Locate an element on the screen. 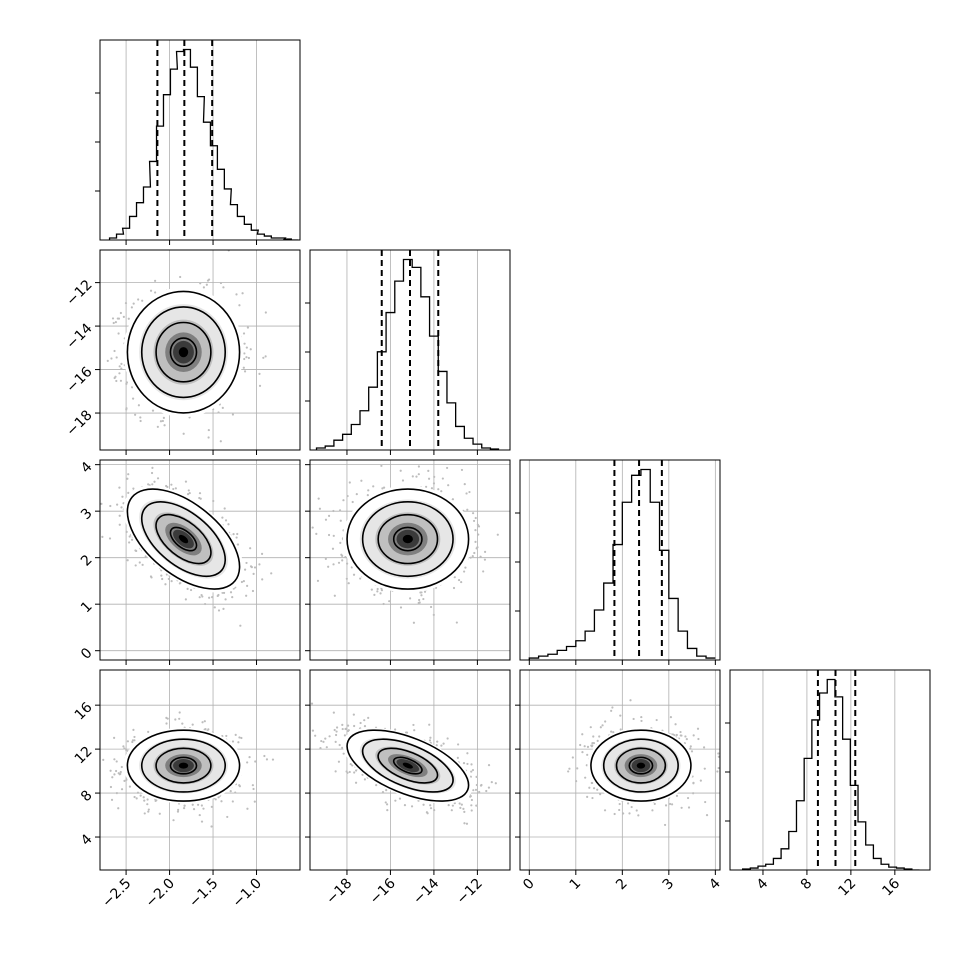  y-tick-label: 12 is located at coordinates (84, 755).